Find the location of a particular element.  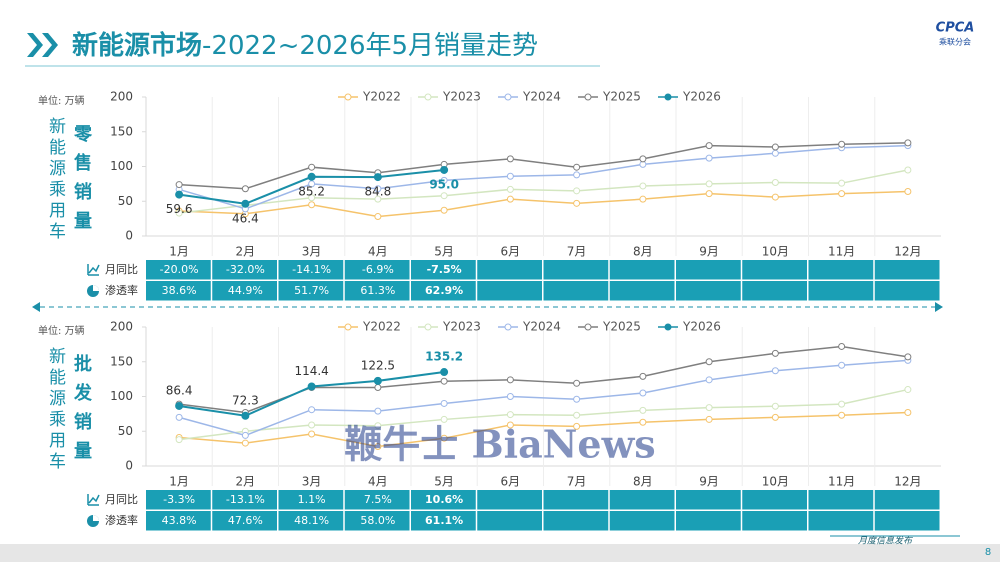

x-tick-label: 9月 is located at coordinates (709, 482).